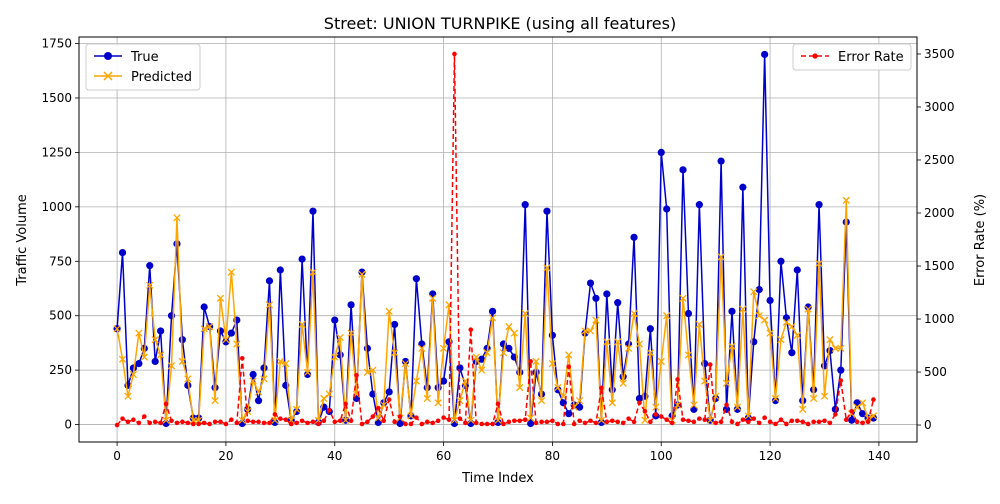 This screenshot has width=1000, height=504. Describe the element at coordinates (871, 57) in the screenshot. I see `legend-error-label: Error Rate` at that location.